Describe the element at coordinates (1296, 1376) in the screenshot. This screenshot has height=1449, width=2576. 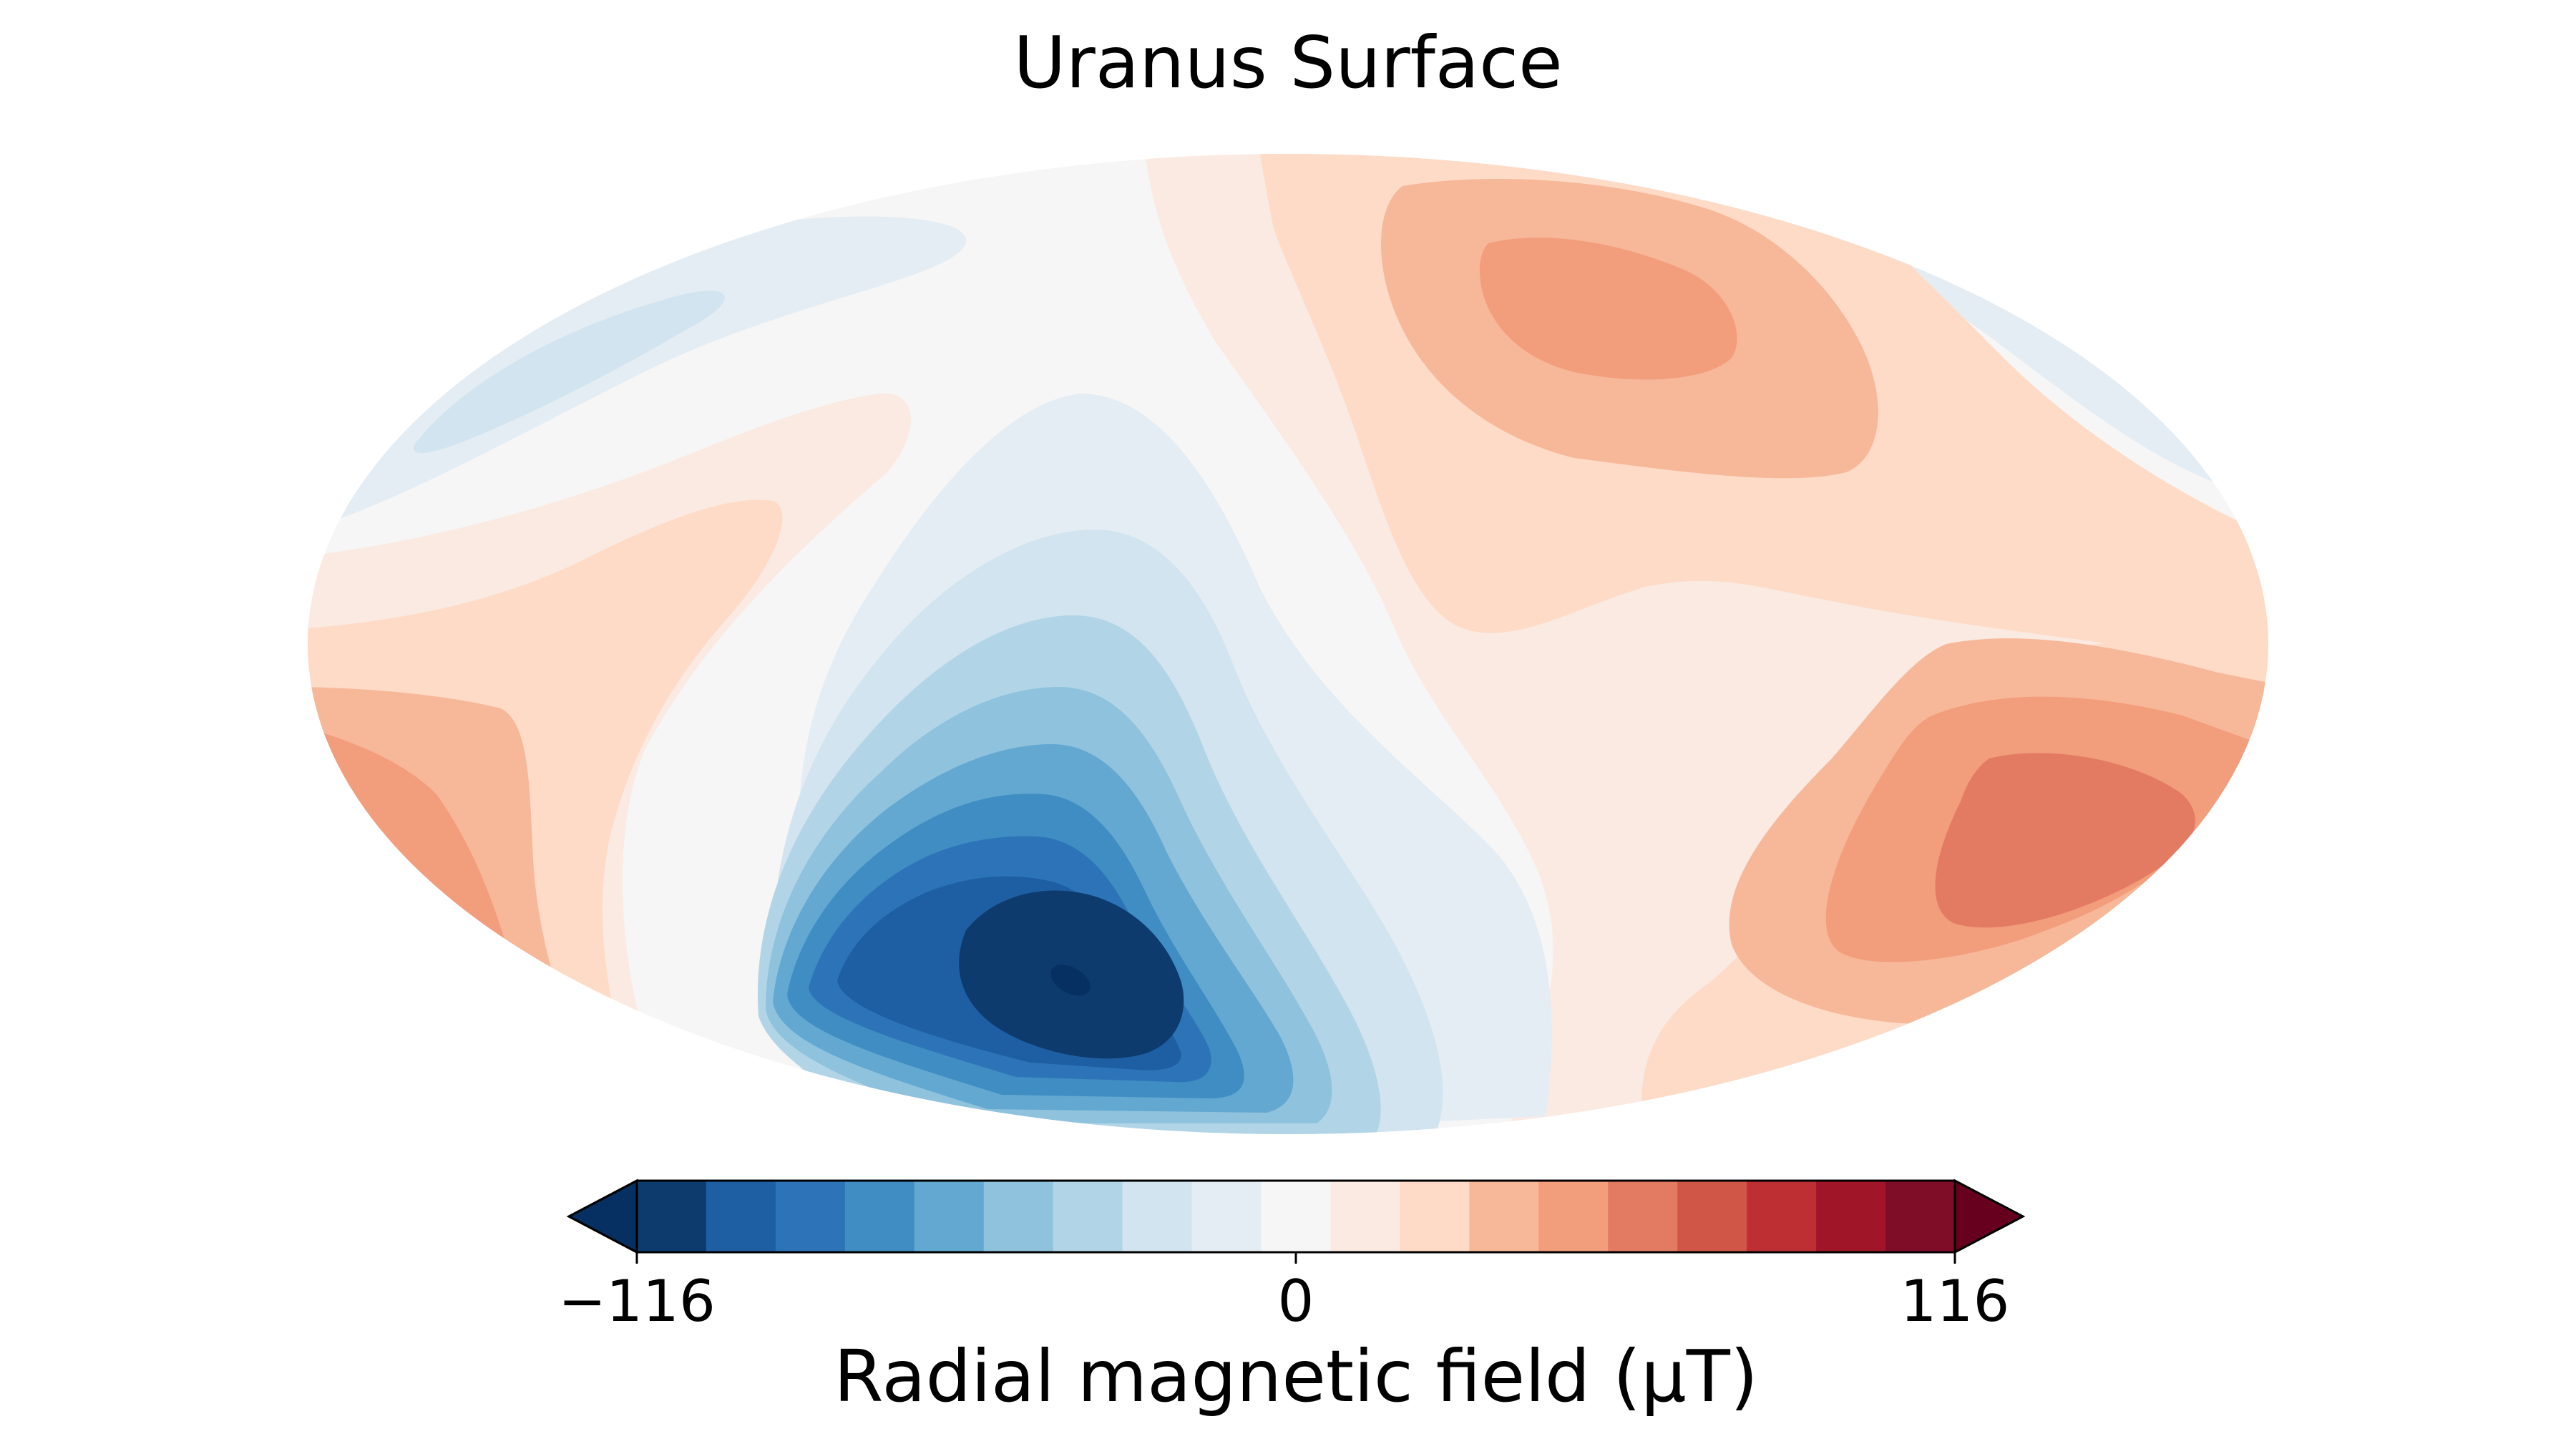
I see `colorbar-label: Radial magnetic field (μT)` at that location.